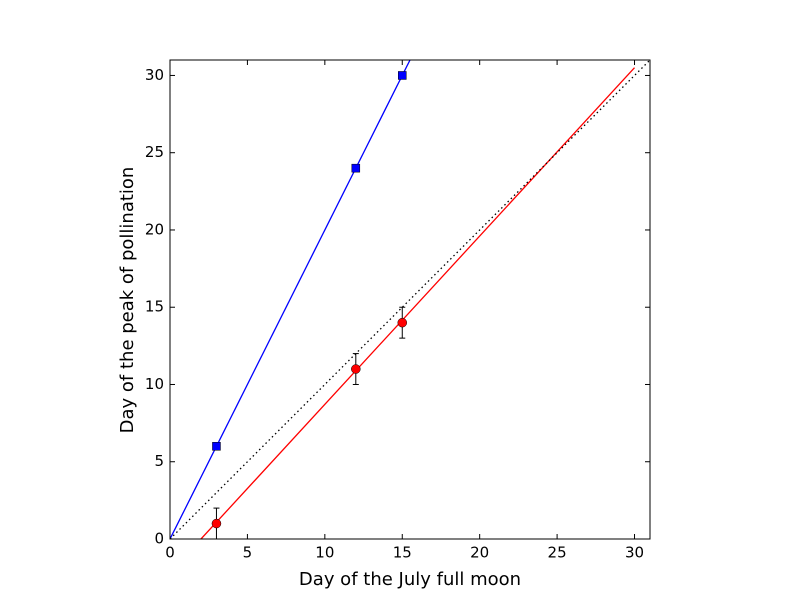 The height and width of the screenshot is (604, 800). Describe the element at coordinates (127, 300) in the screenshot. I see `y-axis-label: Day of the peak of pollination` at that location.